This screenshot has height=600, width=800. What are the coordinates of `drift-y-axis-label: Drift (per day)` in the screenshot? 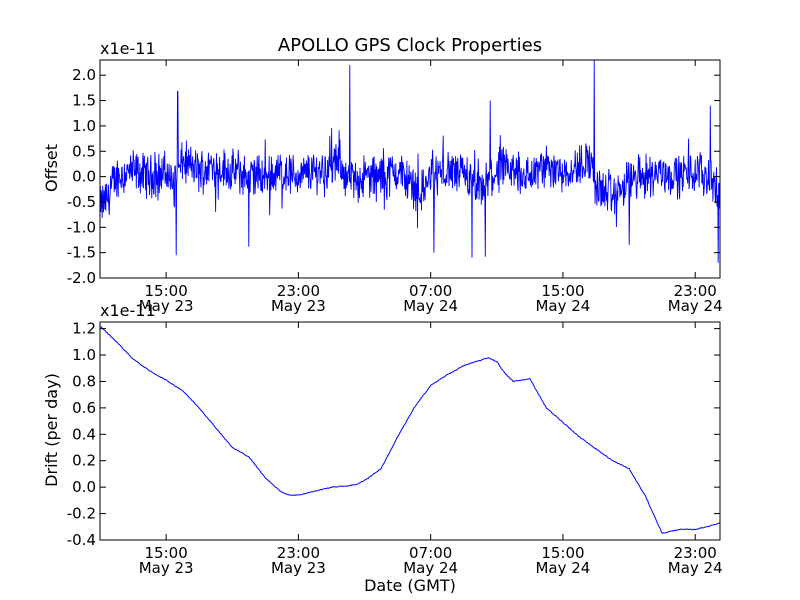 It's located at (51, 430).